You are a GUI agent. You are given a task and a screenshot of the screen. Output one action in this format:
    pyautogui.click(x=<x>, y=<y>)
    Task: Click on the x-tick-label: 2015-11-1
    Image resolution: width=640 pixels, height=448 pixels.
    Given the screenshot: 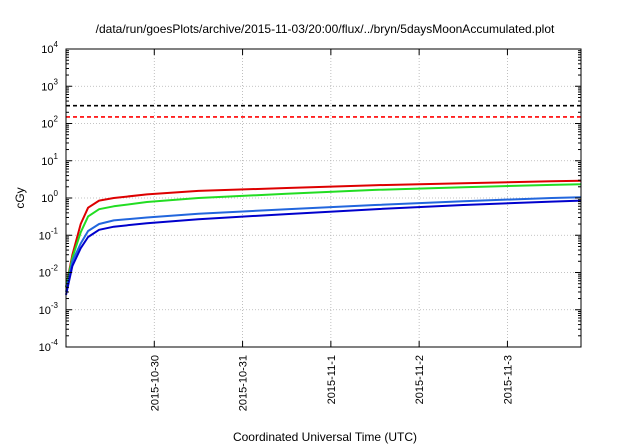 What is the action you would take?
    pyautogui.click(x=332, y=379)
    